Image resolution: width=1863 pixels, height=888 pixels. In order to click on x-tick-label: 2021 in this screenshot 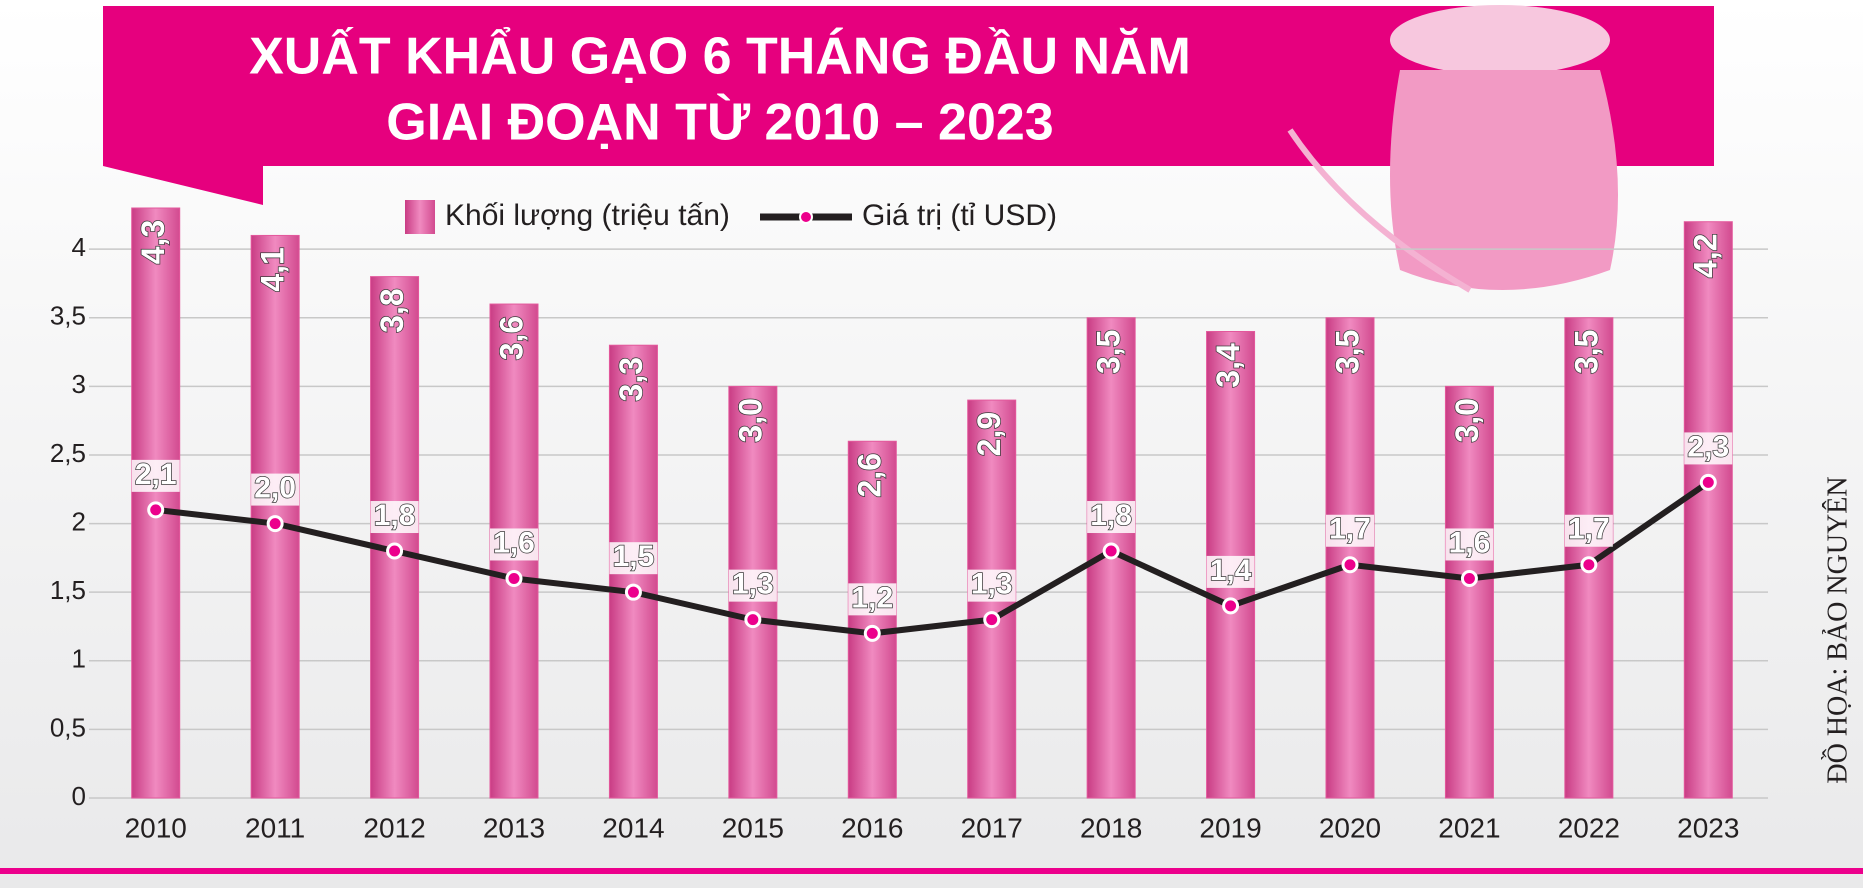, I will do `click(1469, 827)`.